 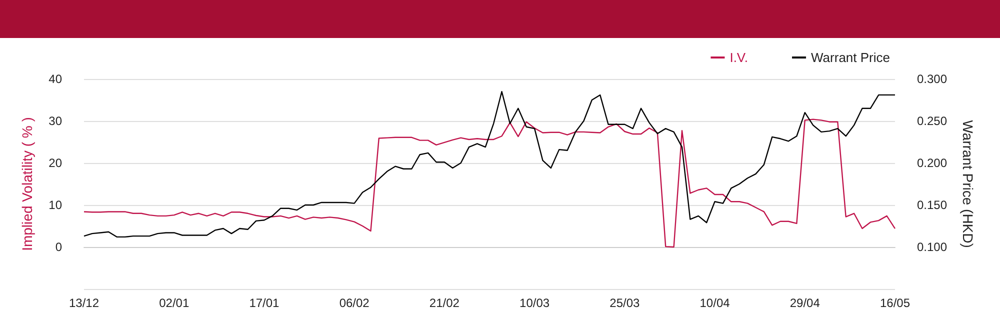 I want to click on y-axis-title: Implied Volatility ( % ), so click(x=27, y=184).